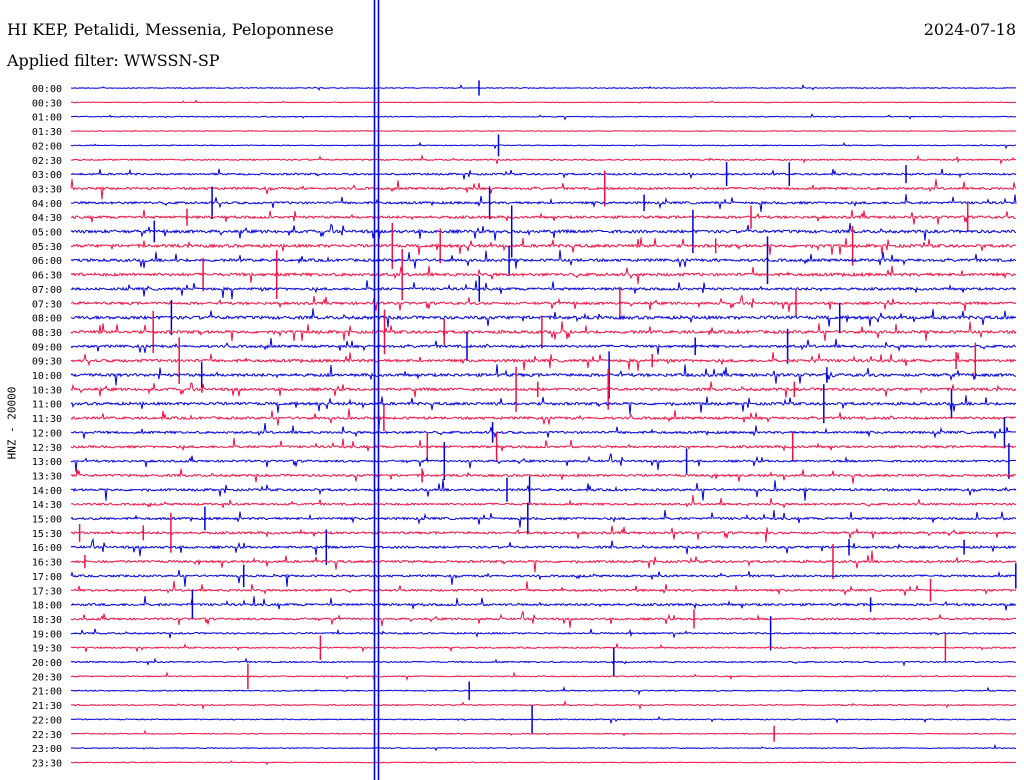 This screenshot has width=1024, height=780. What do you see at coordinates (47, 261) in the screenshot?
I see `time-label-0600: 06:00` at bounding box center [47, 261].